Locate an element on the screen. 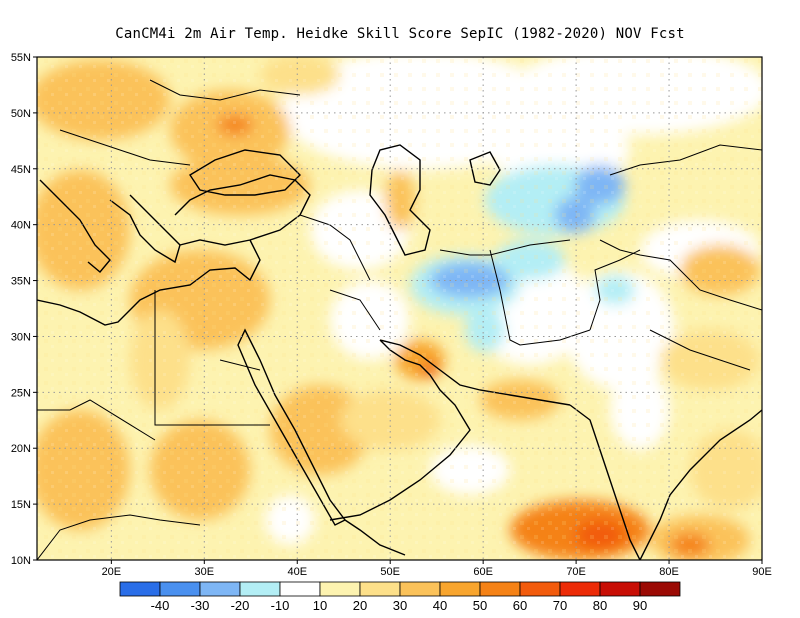 This screenshot has height=618, width=800. lat-tick-label: 35N is located at coordinates (21, 282).